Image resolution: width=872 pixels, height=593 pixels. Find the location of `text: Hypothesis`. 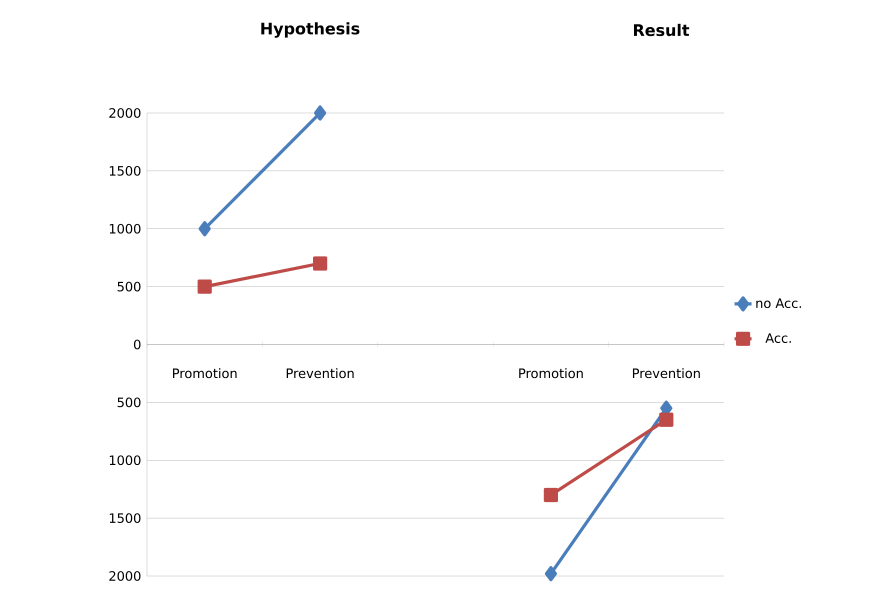

text: Hypothesis is located at coordinates (310, 30).